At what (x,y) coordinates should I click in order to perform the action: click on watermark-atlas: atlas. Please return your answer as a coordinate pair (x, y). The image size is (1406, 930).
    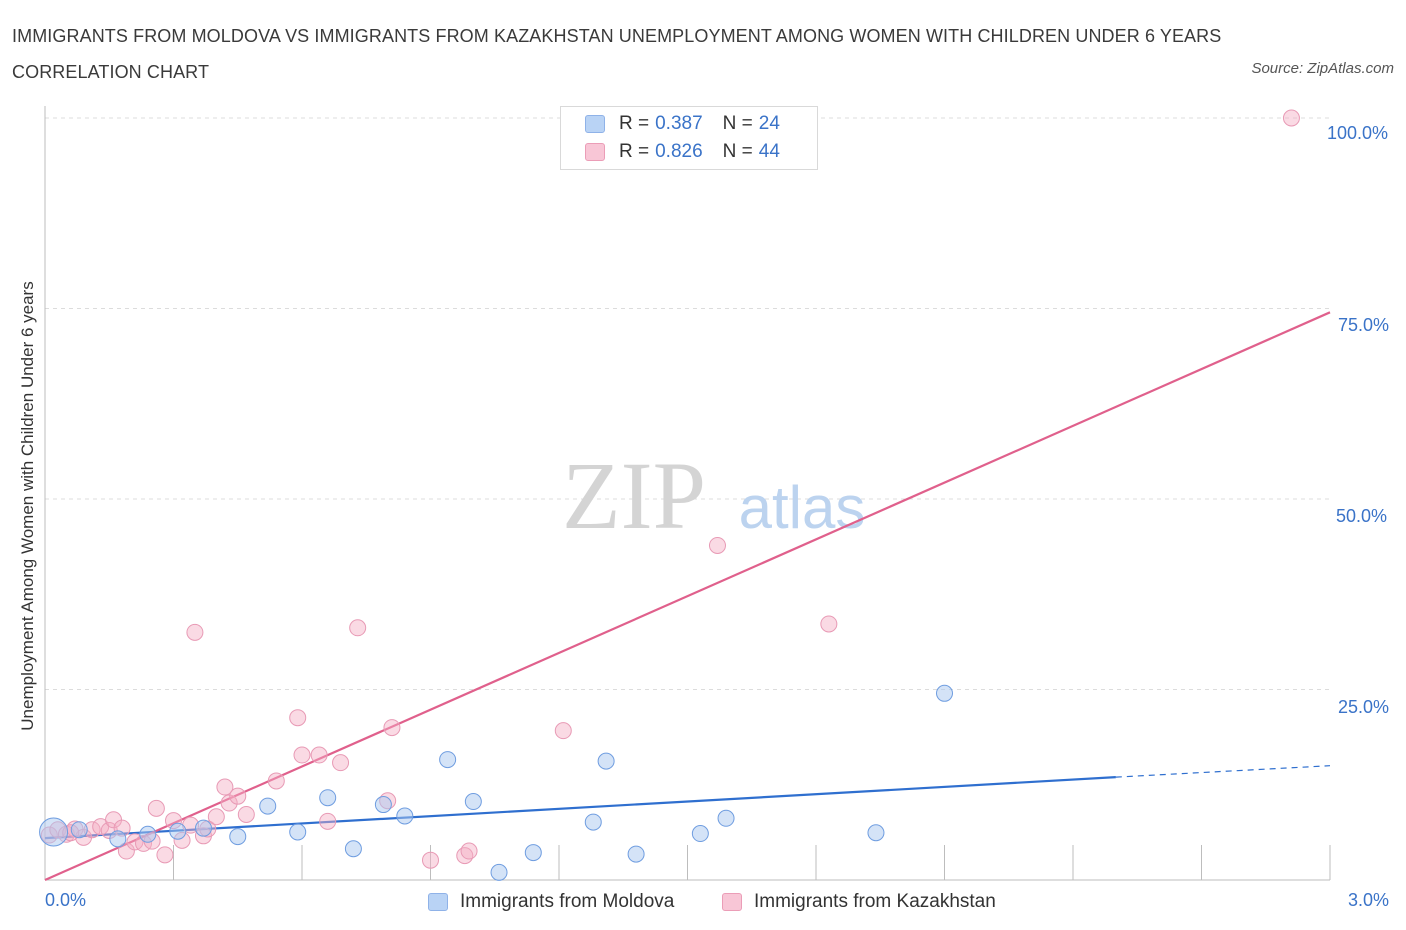
    Looking at the image, I should click on (802, 507).